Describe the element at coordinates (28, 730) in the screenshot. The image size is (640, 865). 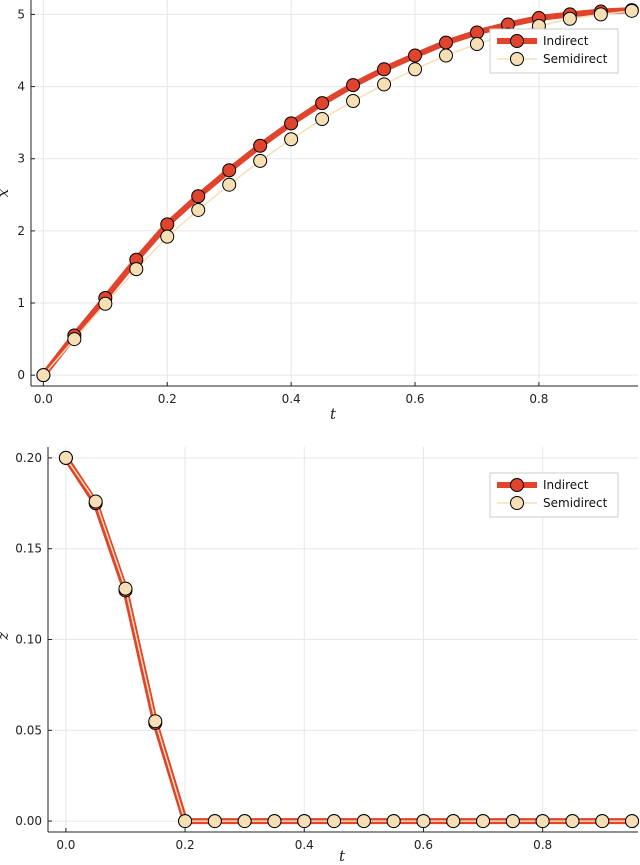
I see `y-tick-label: 0.05` at that location.